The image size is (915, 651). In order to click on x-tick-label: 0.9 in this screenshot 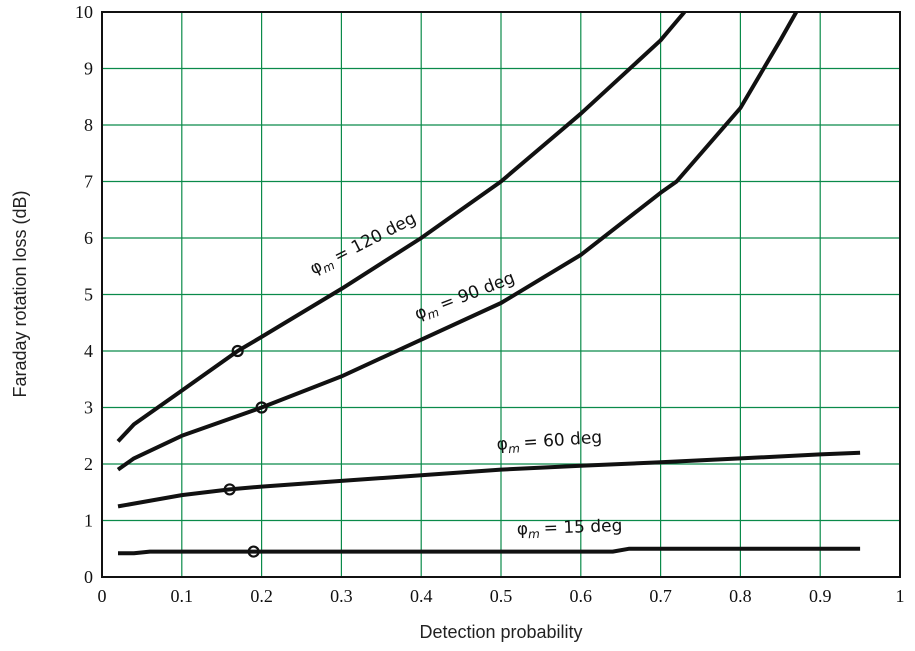, I will do `click(820, 596)`.